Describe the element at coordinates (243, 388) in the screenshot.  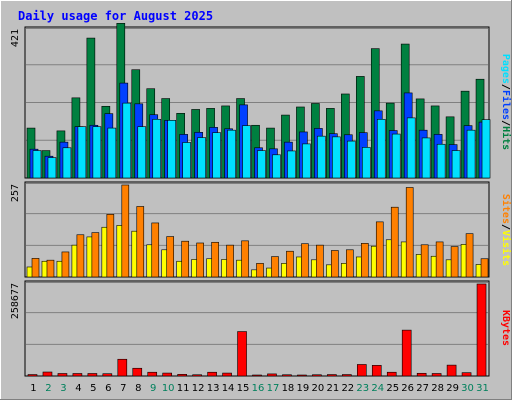
I see `x-tick-label-day-15: 15` at that location.